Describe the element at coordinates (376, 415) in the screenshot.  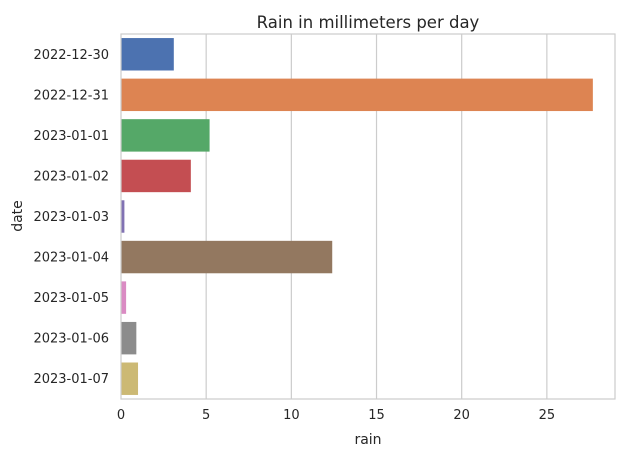
I see `x-tick-label: 15` at that location.